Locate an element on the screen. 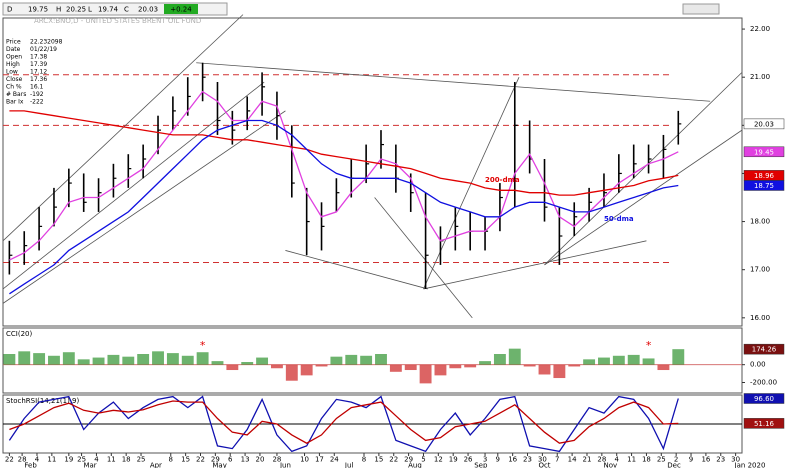 This screenshot has width=790, height=468. value-label: 51.16 is located at coordinates (764, 424).